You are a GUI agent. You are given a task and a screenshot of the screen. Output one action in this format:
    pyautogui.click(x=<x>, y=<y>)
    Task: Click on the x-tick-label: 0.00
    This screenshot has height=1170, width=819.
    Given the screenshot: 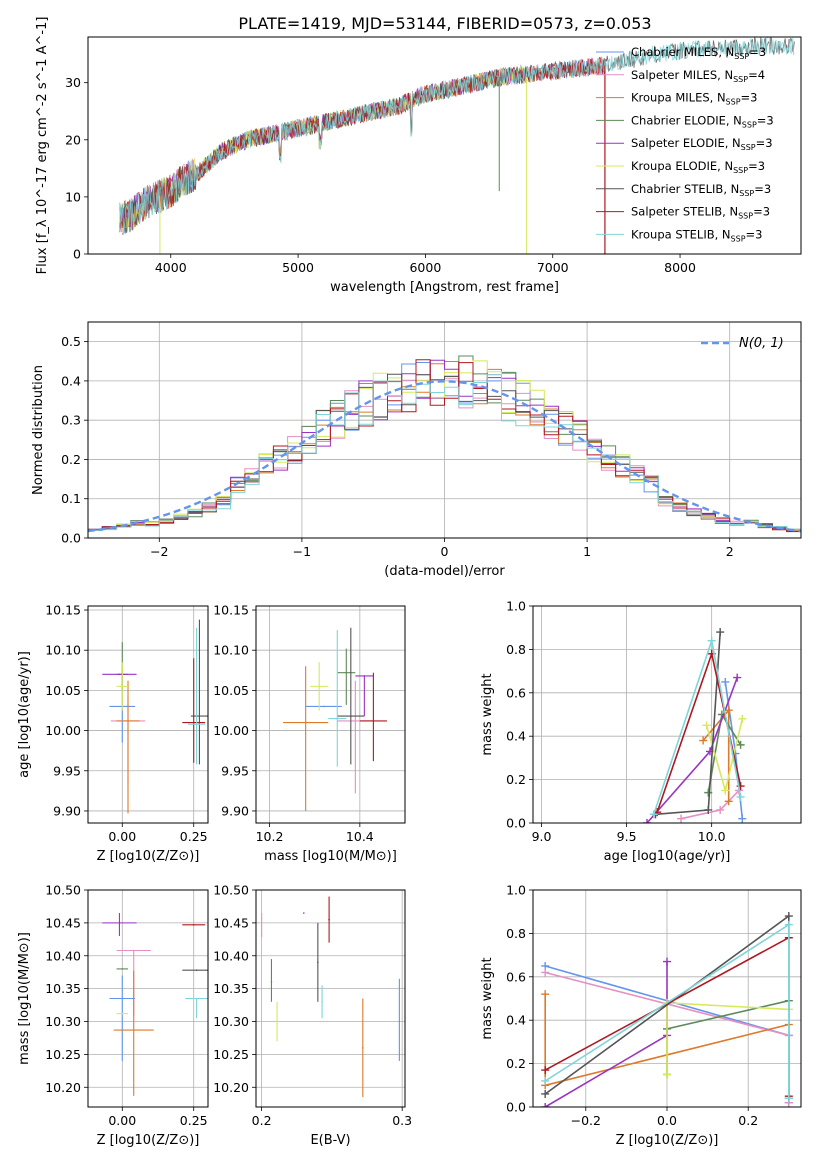 What is the action you would take?
    pyautogui.click(x=122, y=836)
    